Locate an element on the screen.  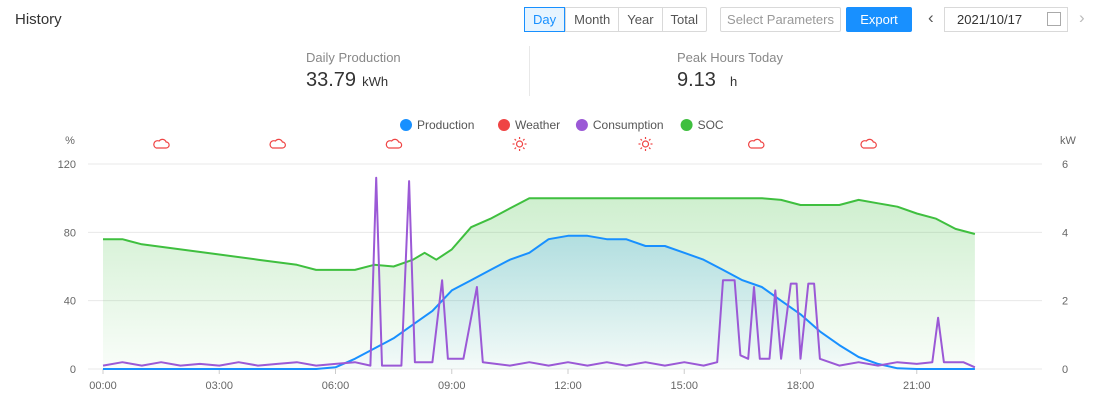
daily-production-stat: Daily Production 33.79 kWh is located at coordinates (353, 71).